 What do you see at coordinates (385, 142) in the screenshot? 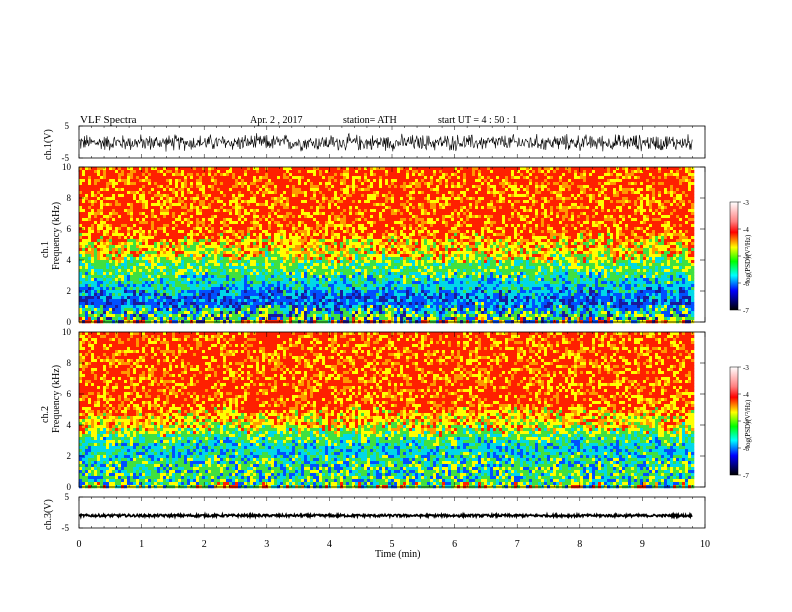
I see `ch1-voltage-trace` at bounding box center [385, 142].